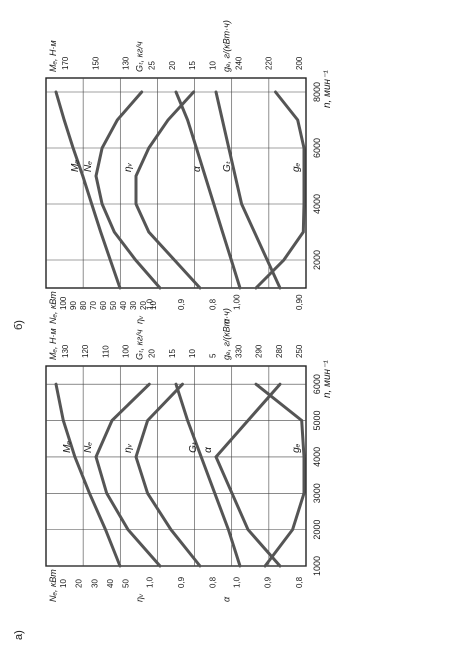  Describe the element at coordinates (182, 447) in the screenshot. I see `panel-a-curve-labels: Mₑ Nₑ ηᵥ Gₜ α gₑ` at that location.